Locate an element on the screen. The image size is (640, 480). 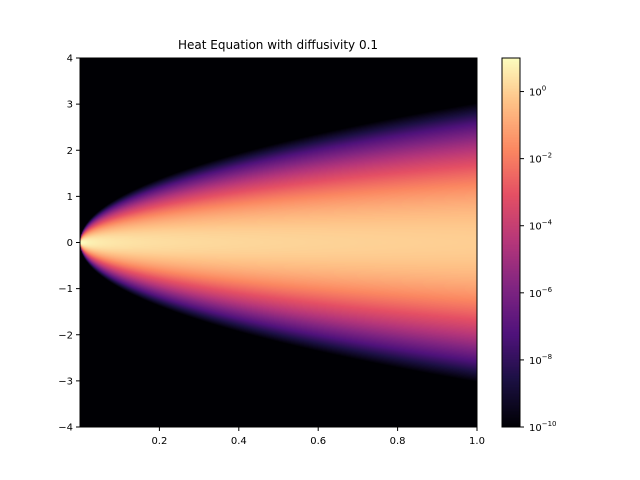
y-tick-label: −1 is located at coordinates (65, 289).